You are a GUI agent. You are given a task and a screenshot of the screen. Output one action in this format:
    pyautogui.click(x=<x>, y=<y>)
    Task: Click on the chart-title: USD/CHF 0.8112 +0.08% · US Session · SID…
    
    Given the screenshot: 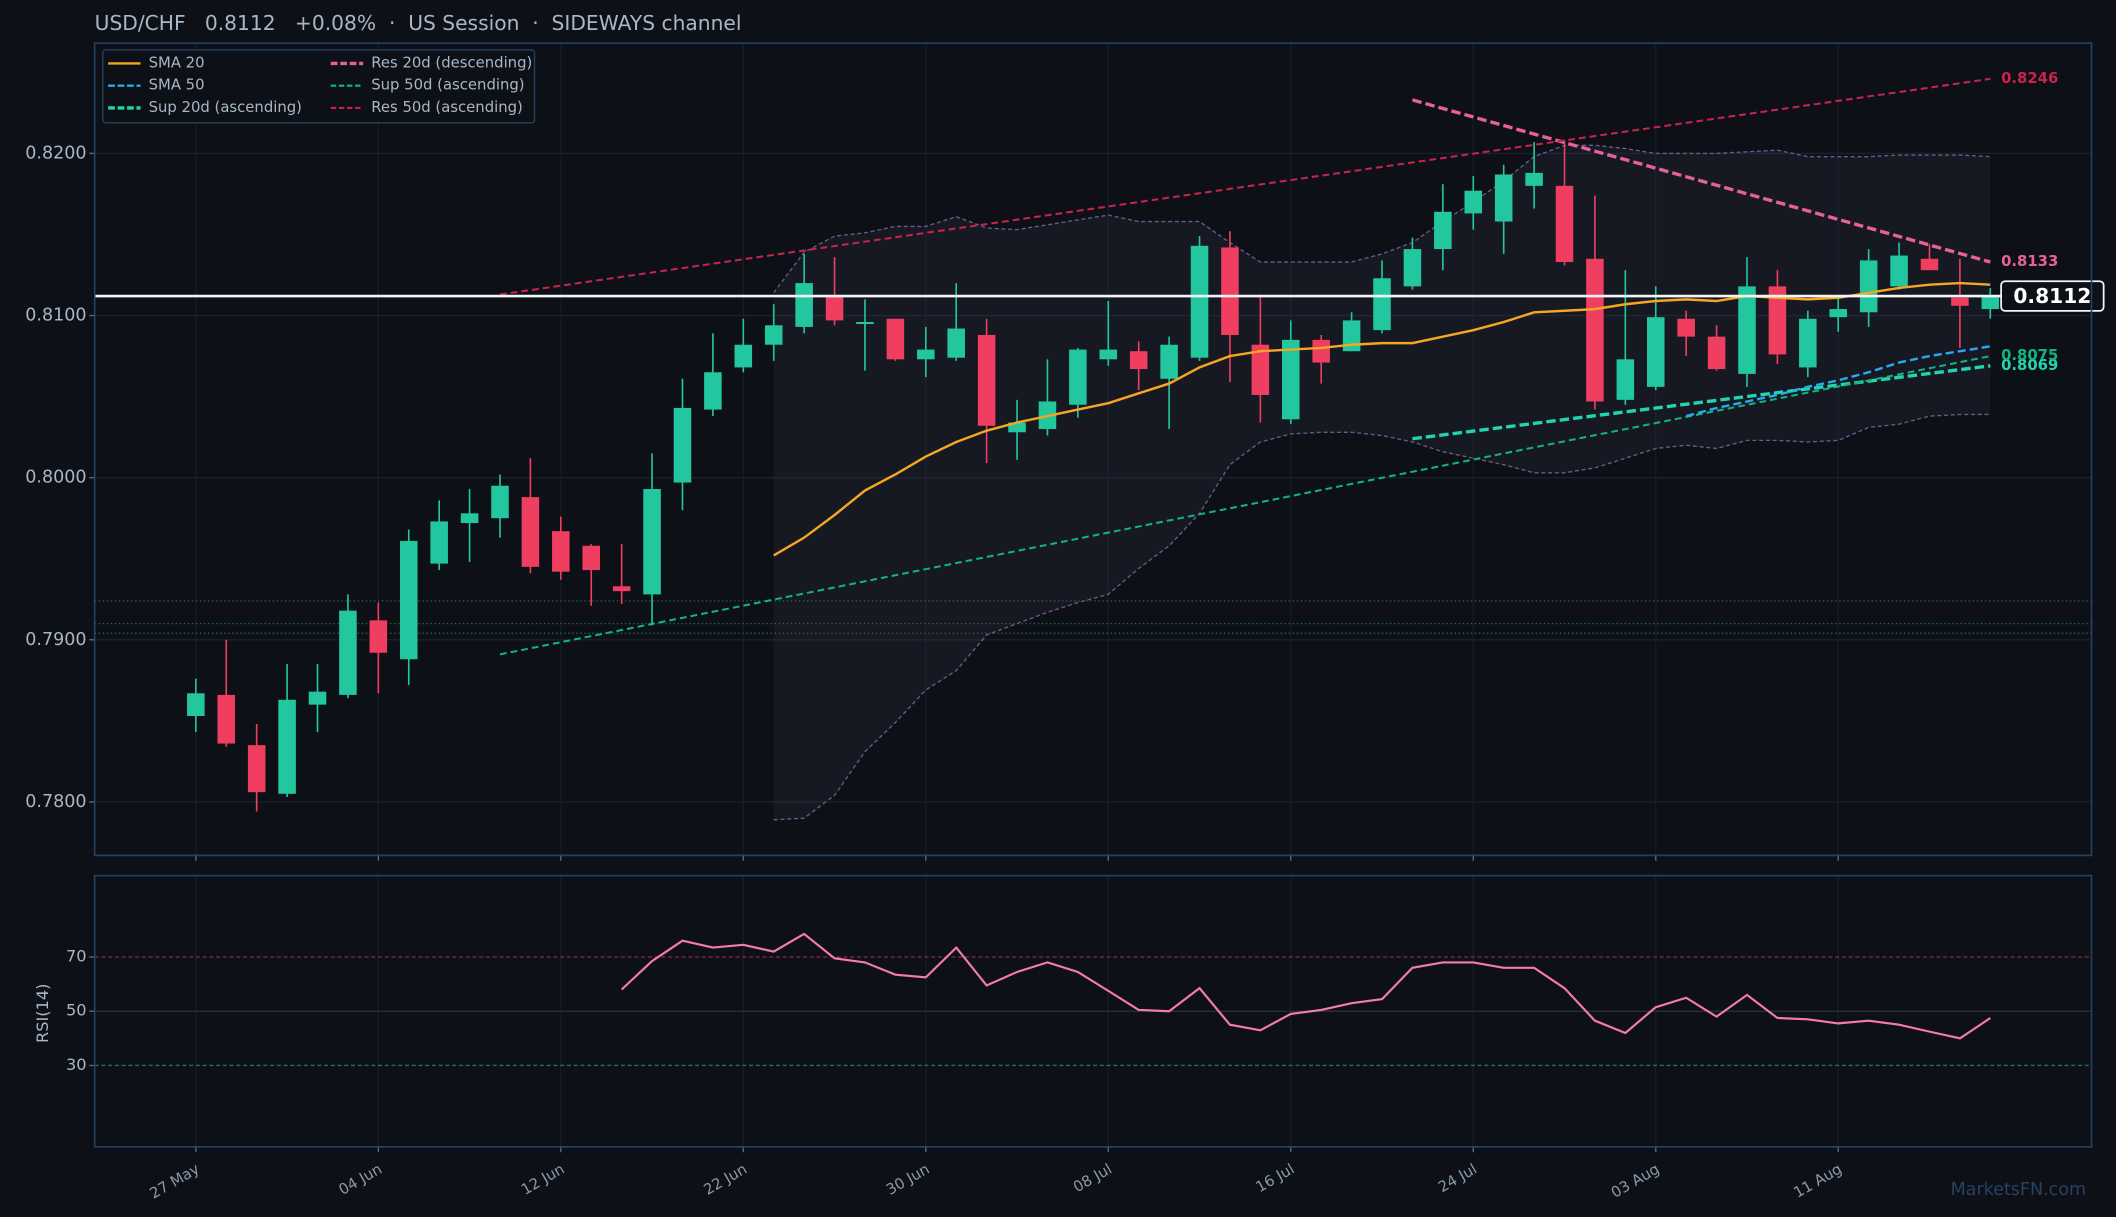 What is the action you would take?
    pyautogui.click(x=418, y=23)
    